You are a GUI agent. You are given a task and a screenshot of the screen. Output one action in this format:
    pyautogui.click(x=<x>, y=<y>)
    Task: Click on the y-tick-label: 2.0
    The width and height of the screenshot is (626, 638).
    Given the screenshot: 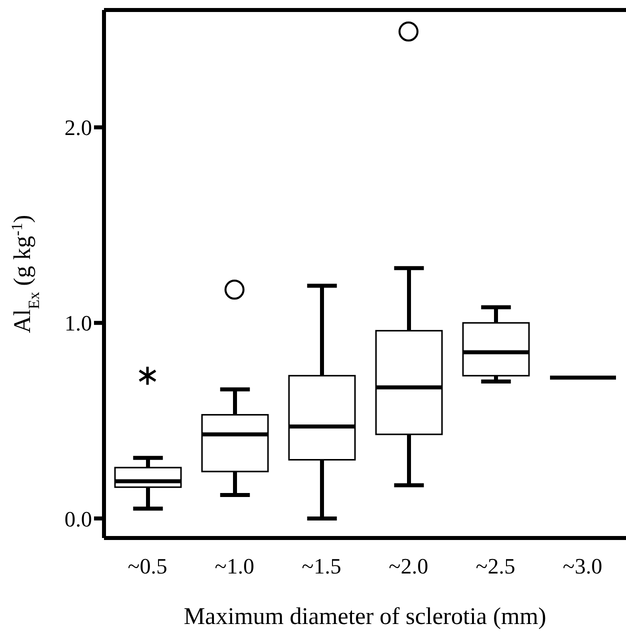 What is the action you would take?
    pyautogui.click(x=78, y=127)
    